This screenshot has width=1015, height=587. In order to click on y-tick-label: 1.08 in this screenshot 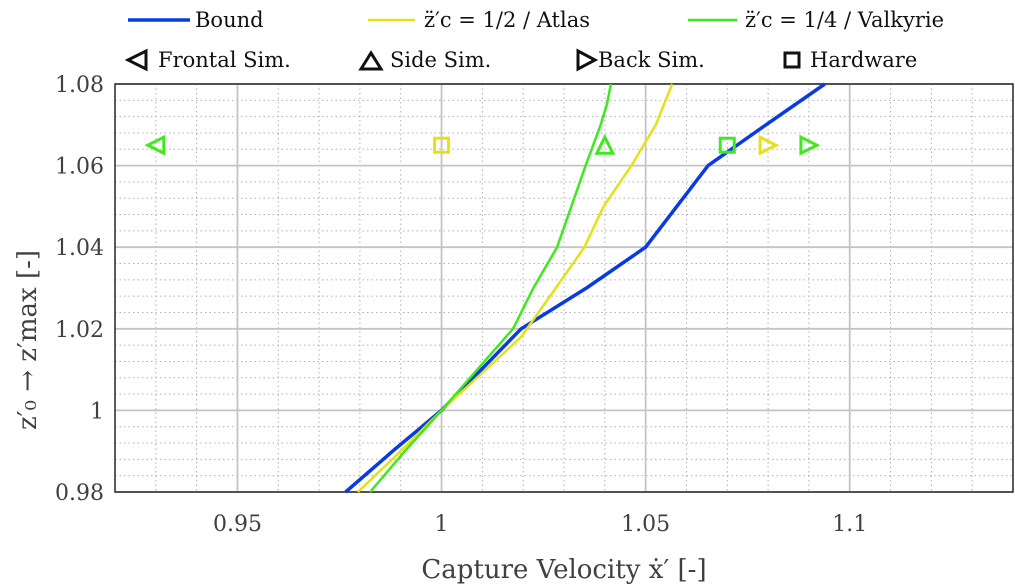, I will do `click(79, 85)`.